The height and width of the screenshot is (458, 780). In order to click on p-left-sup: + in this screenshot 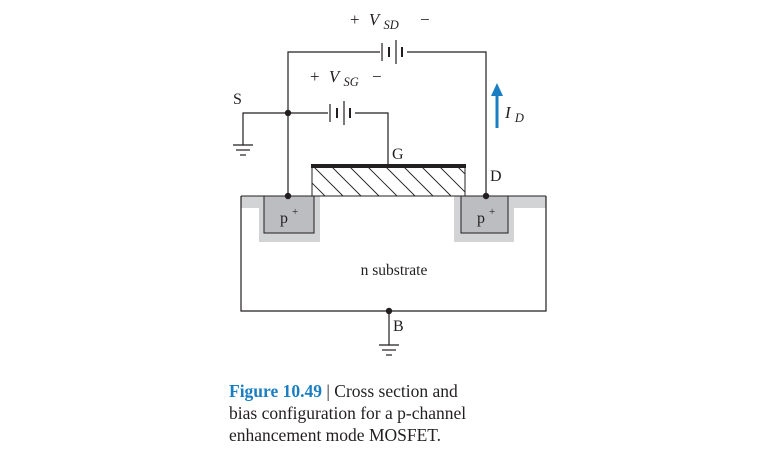, I will do `click(295, 212)`.